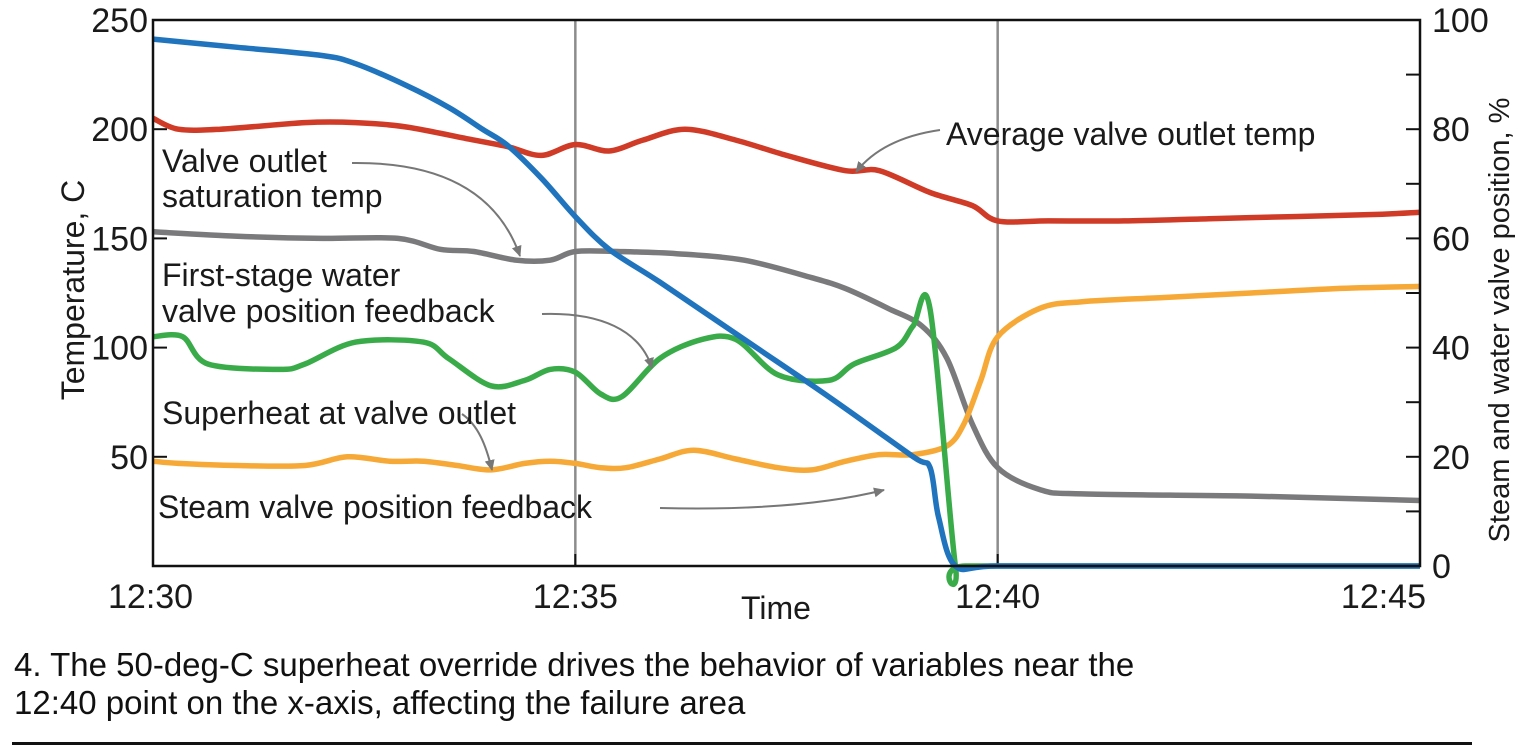 The width and height of the screenshot is (1523, 754). What do you see at coordinates (597, 340) in the screenshot?
I see `leader-water` at bounding box center [597, 340].